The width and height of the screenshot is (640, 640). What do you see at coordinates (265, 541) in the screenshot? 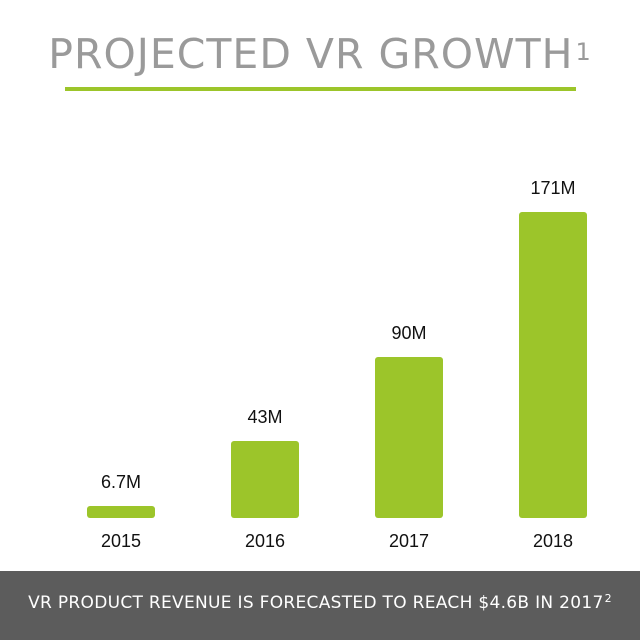
I see `category-label-2016: 2016` at bounding box center [265, 541].